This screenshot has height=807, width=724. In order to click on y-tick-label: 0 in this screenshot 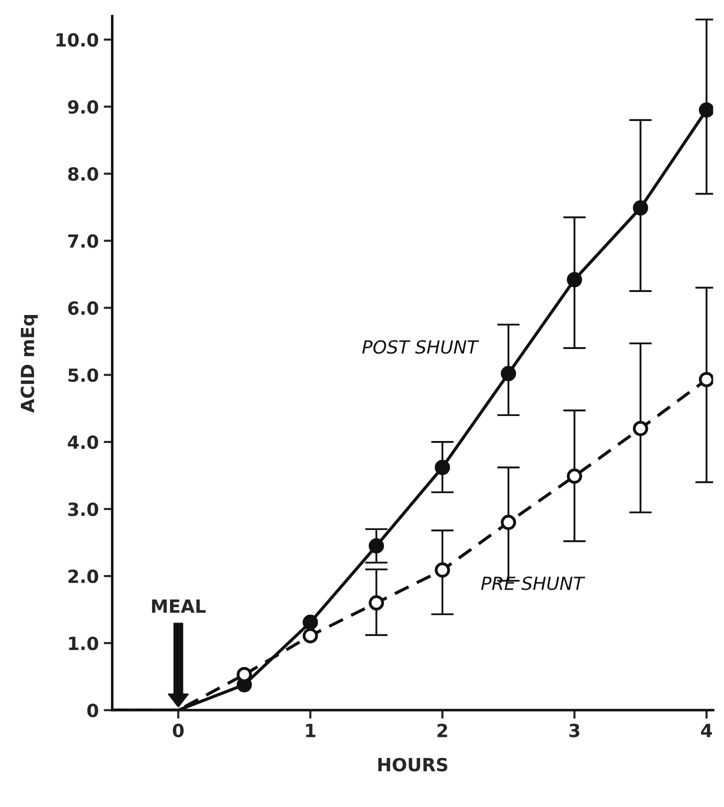, I will do `click(92, 711)`.